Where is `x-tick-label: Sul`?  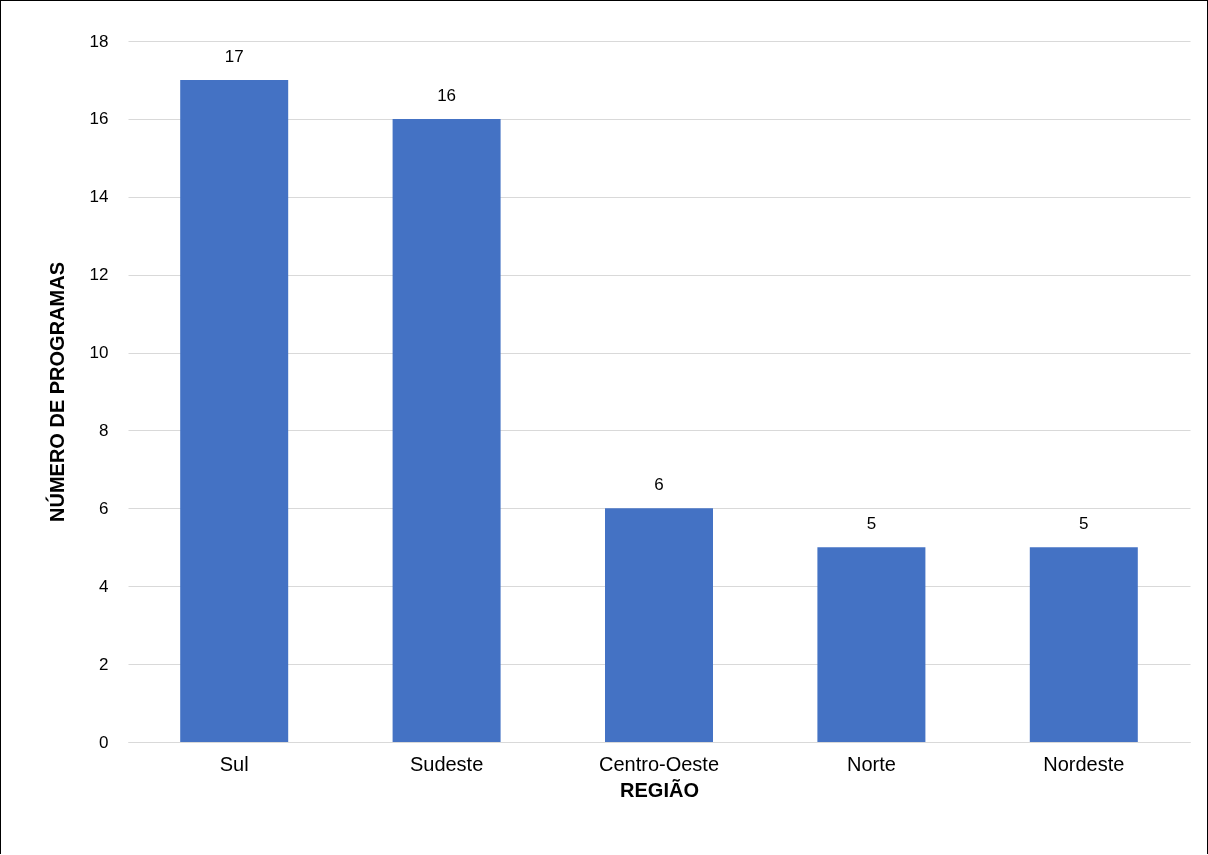 x-tick-label: Sul is located at coordinates (234, 763).